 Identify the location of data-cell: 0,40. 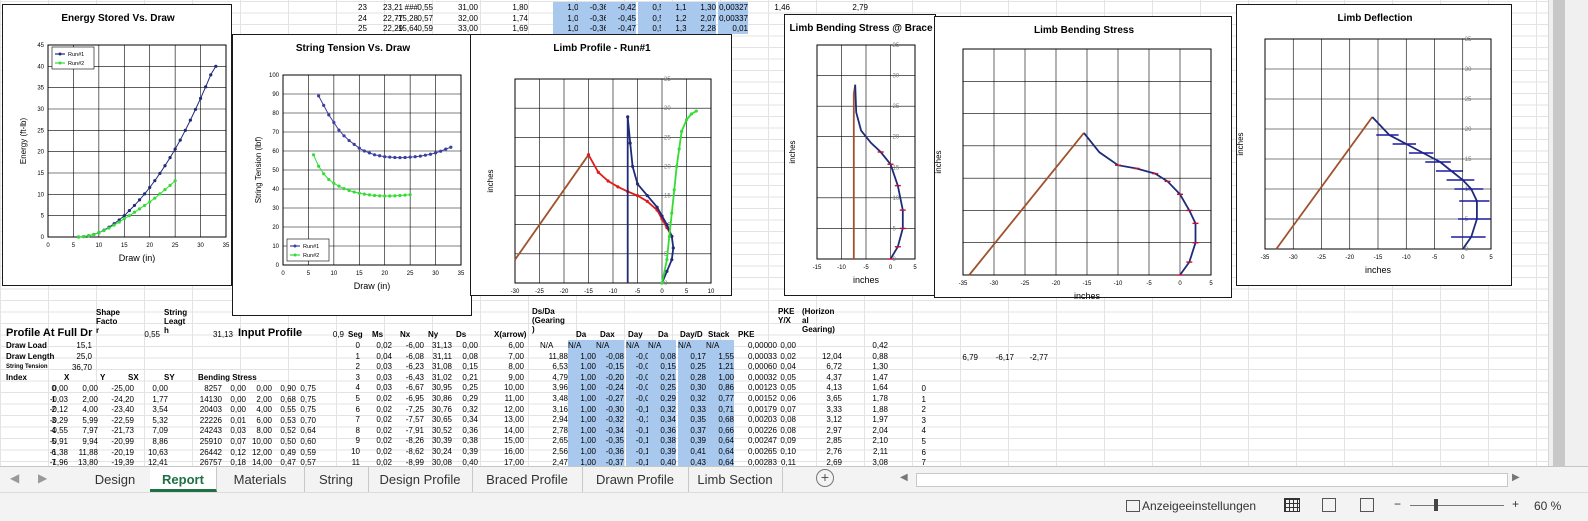
(662, 461).